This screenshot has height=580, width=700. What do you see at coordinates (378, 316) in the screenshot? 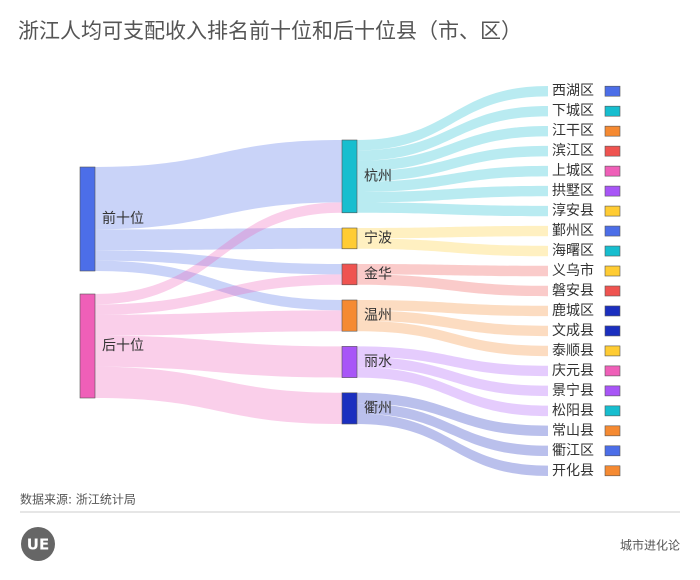
I see `node-label: 温州` at bounding box center [378, 316].